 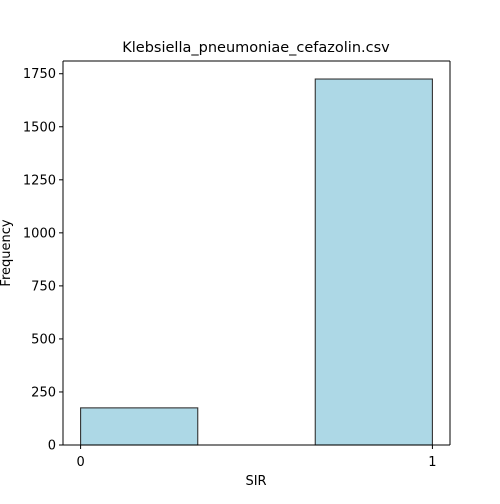 I want to click on y-tick-label: 1500, so click(x=39, y=127).